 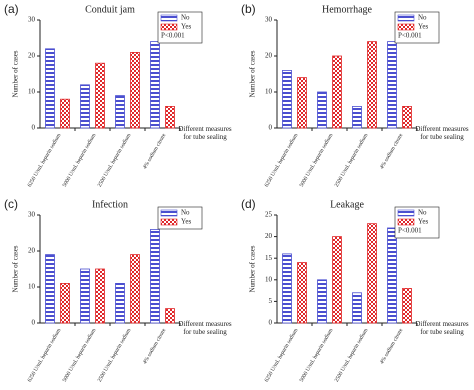 What do you see at coordinates (11, 9) in the screenshot?
I see `panel-label: (a)` at bounding box center [11, 9].